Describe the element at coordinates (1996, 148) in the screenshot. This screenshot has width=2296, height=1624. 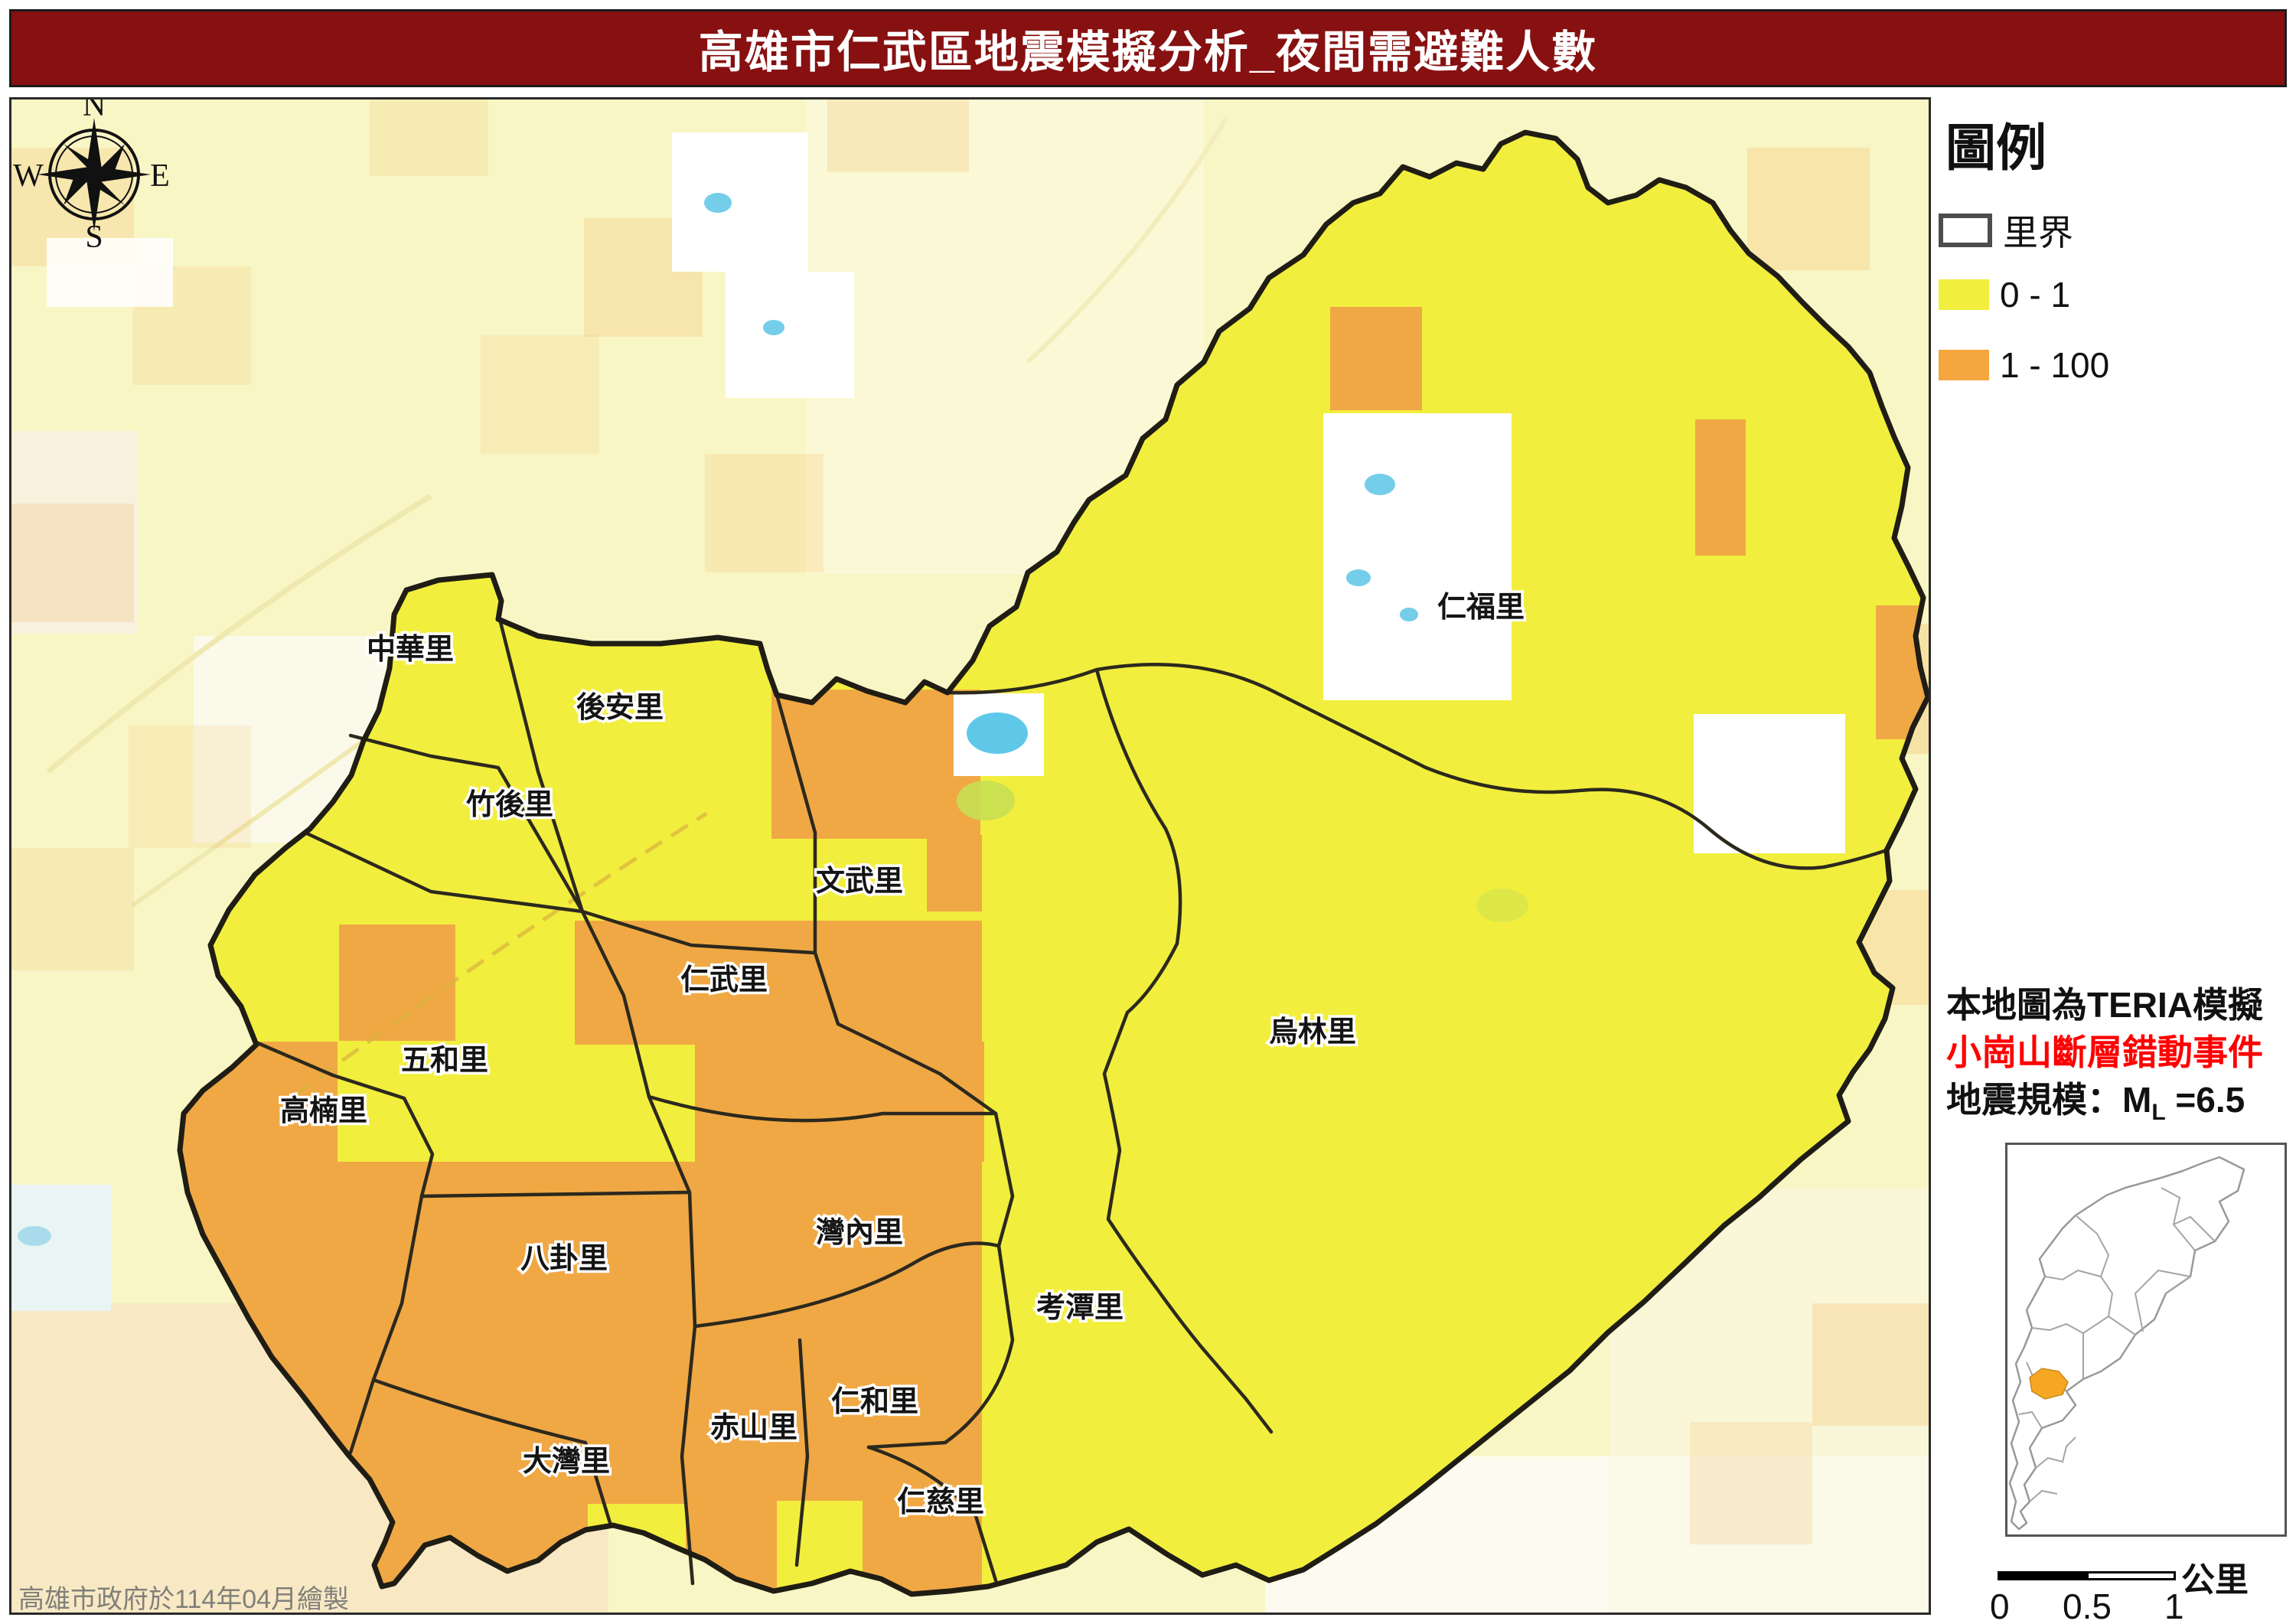
I see `legend-title: 圖例` at that location.